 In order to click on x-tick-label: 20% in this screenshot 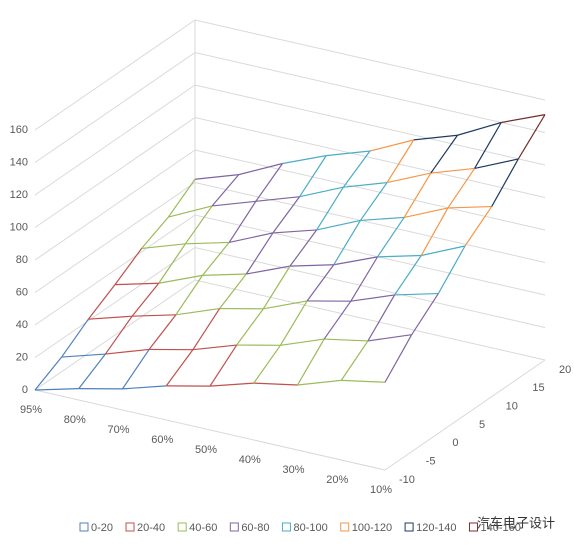, I will do `click(337, 480)`.